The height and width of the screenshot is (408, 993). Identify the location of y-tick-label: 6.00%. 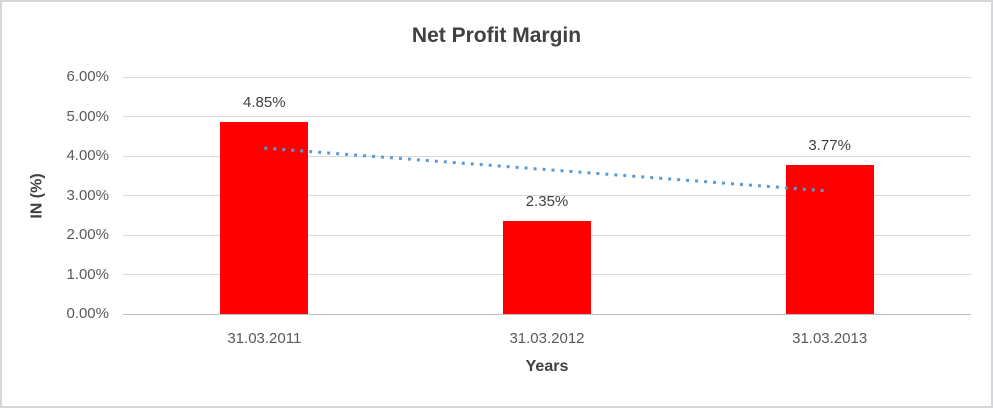
(87, 76).